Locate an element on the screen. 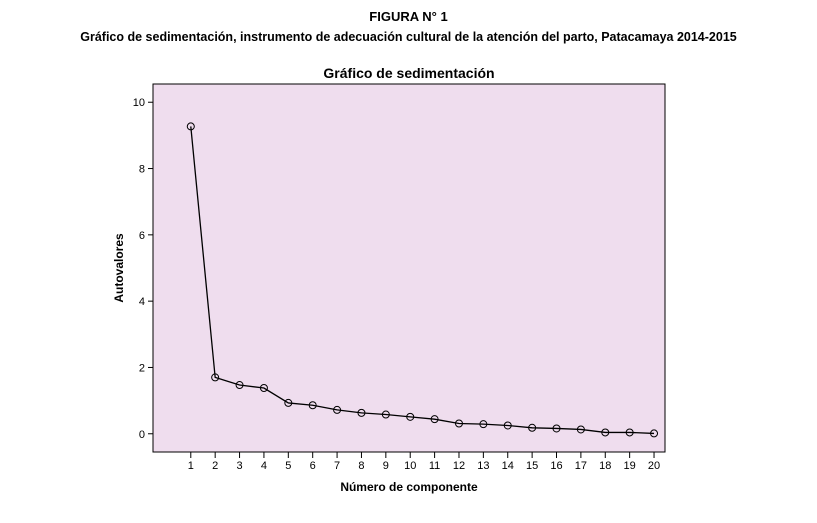 This screenshot has height=523, width=817. y-tick-label: 6 is located at coordinates (142, 236).